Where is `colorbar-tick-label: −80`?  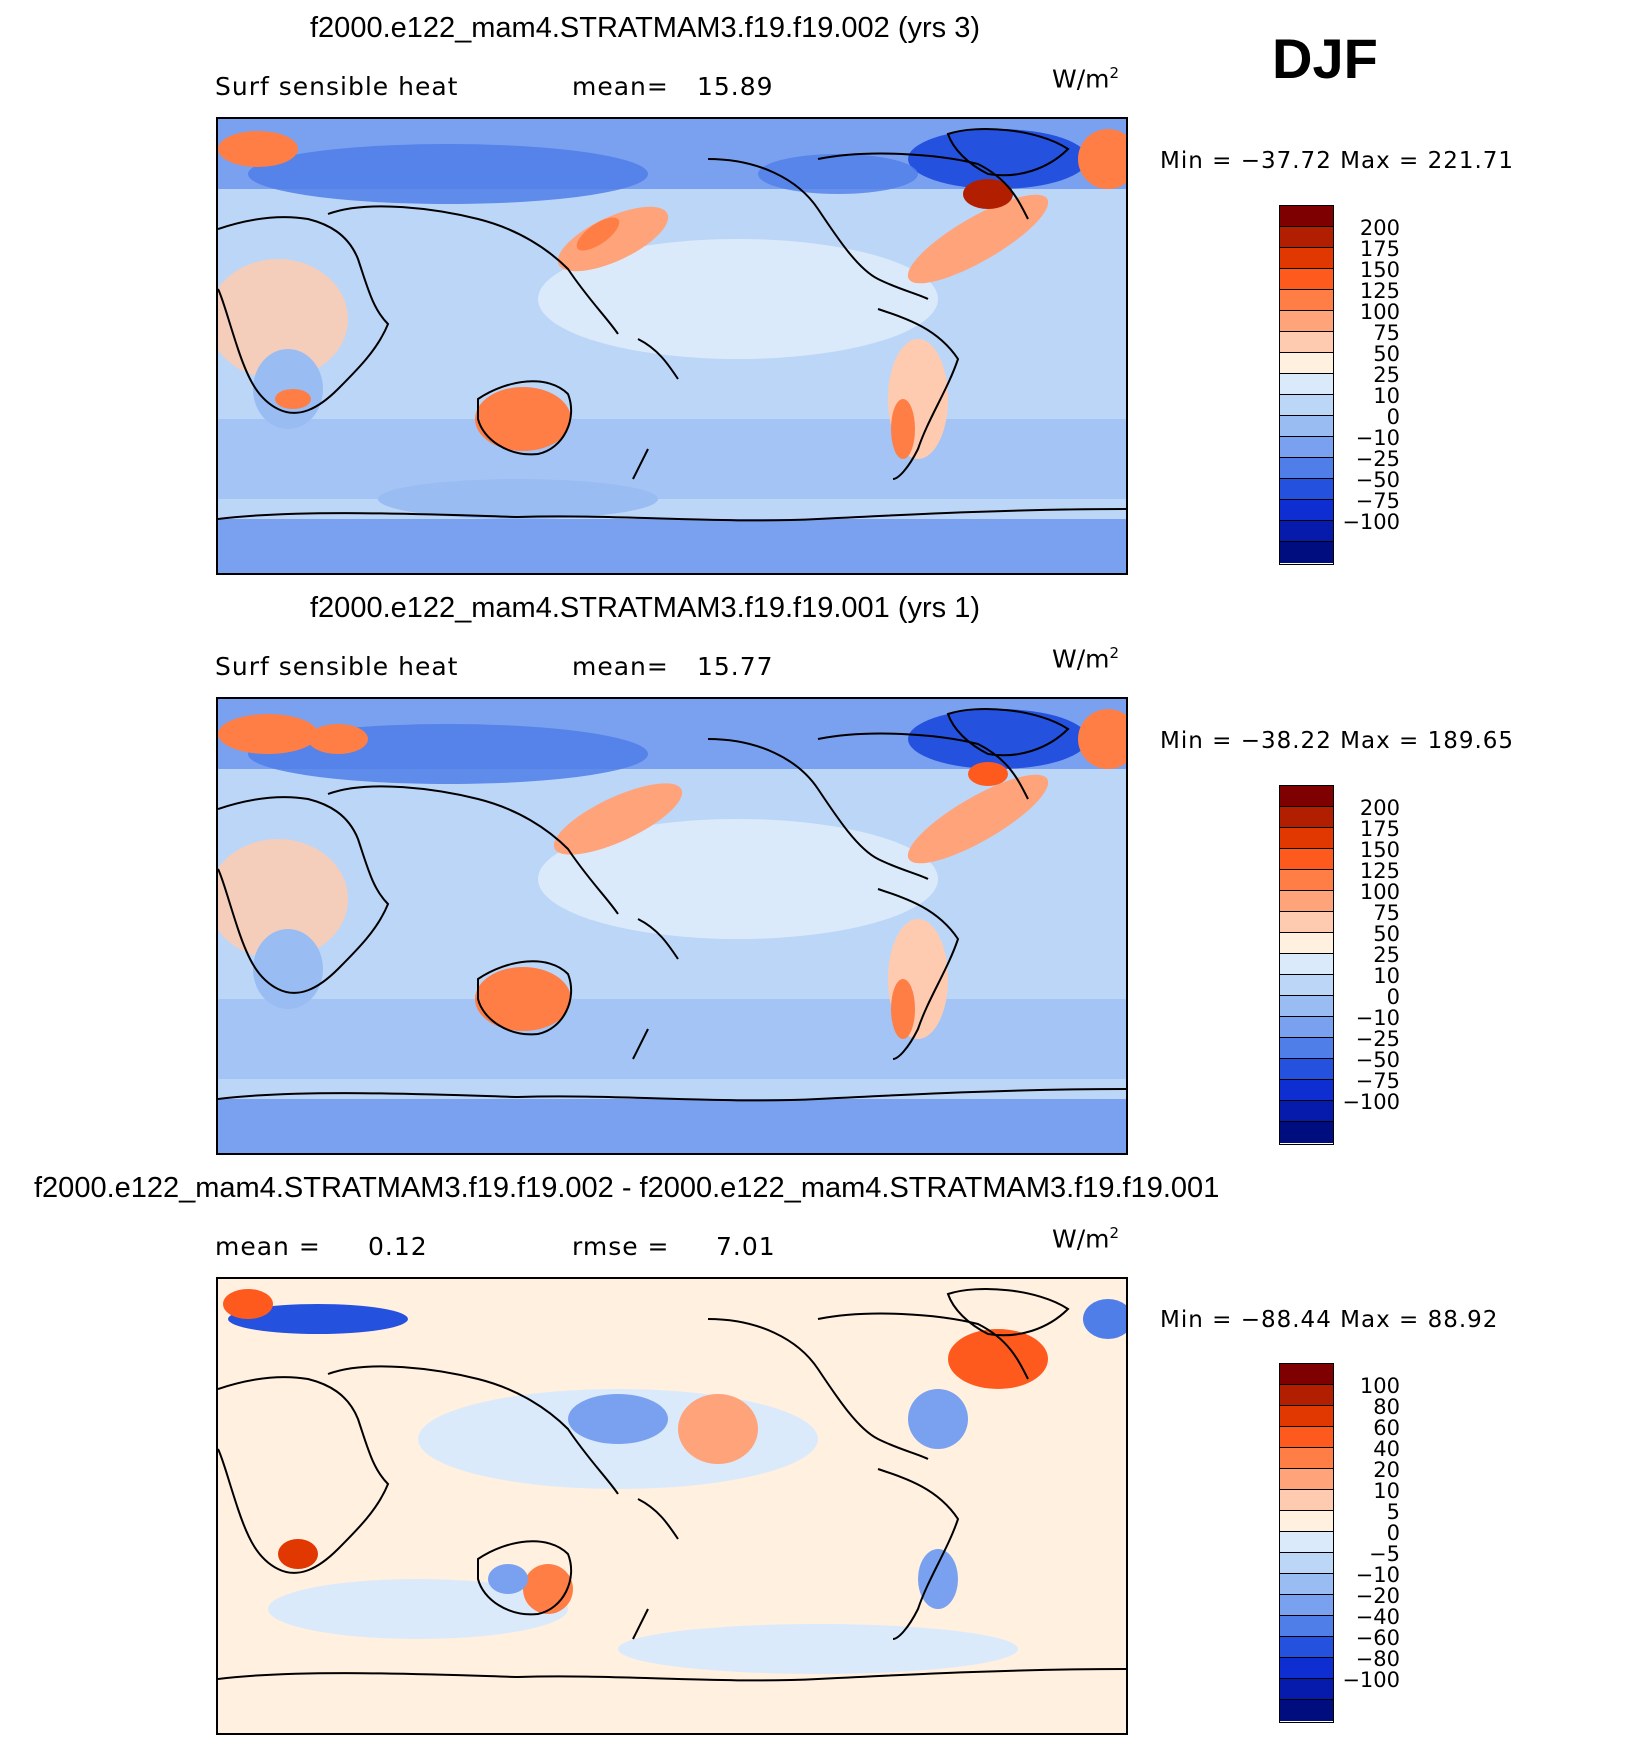 colorbar-tick-label: −80 is located at coordinates (1377, 1658).